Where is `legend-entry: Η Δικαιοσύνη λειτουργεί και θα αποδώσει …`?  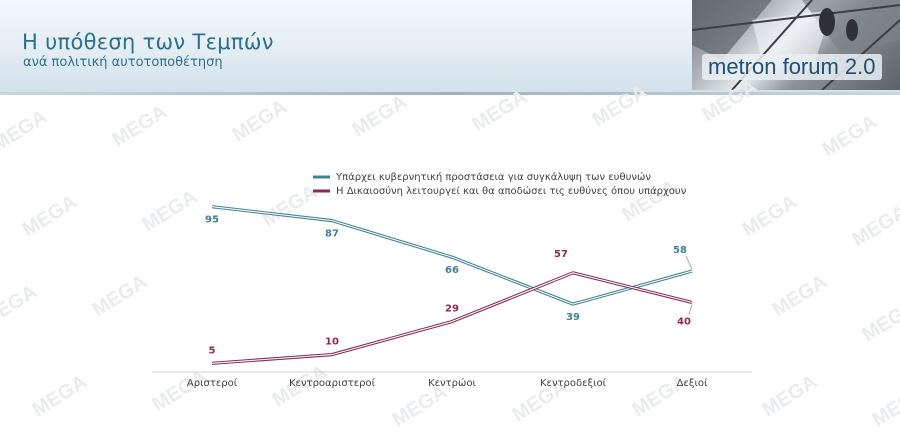
legend-entry: Η Δικαιοσύνη λειτουργεί και θα αποδώσει … is located at coordinates (511, 191).